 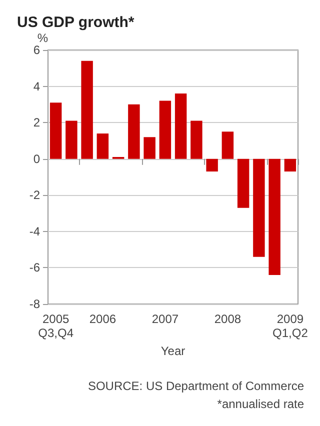 What do you see at coordinates (34, 231) in the screenshot?
I see `y-tick-label: -4` at bounding box center [34, 231].